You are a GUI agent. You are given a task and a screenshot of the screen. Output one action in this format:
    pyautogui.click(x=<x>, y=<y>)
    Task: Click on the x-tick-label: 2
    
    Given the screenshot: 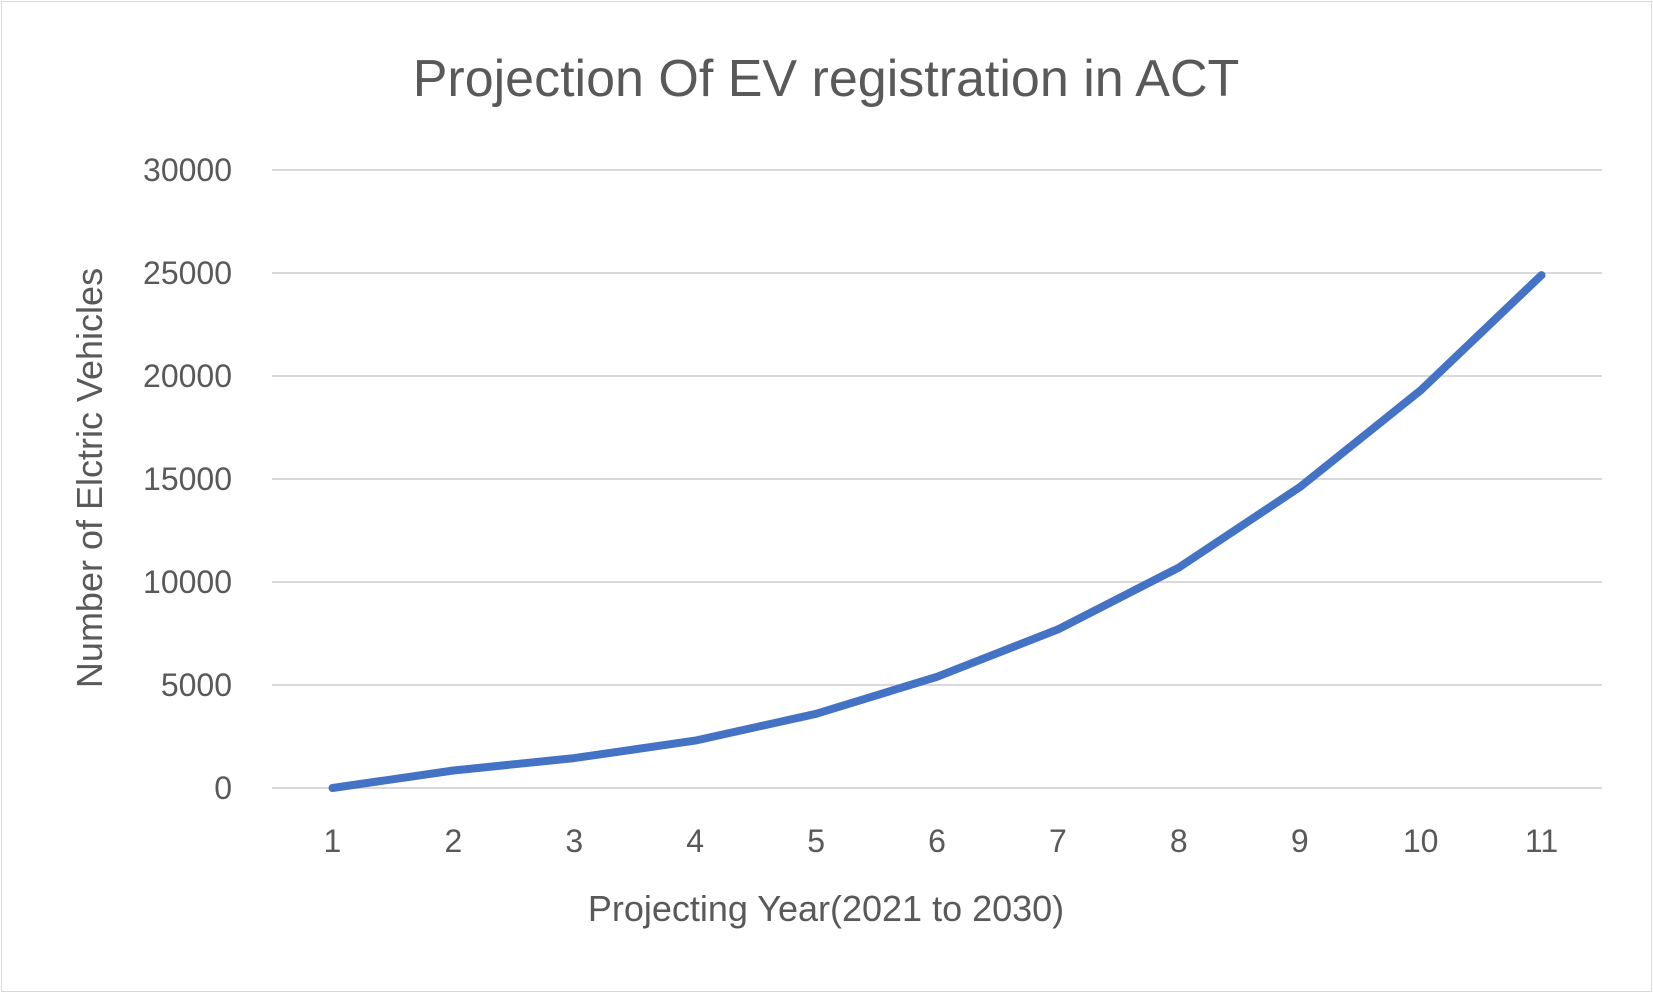 What is the action you would take?
    pyautogui.click(x=453, y=841)
    